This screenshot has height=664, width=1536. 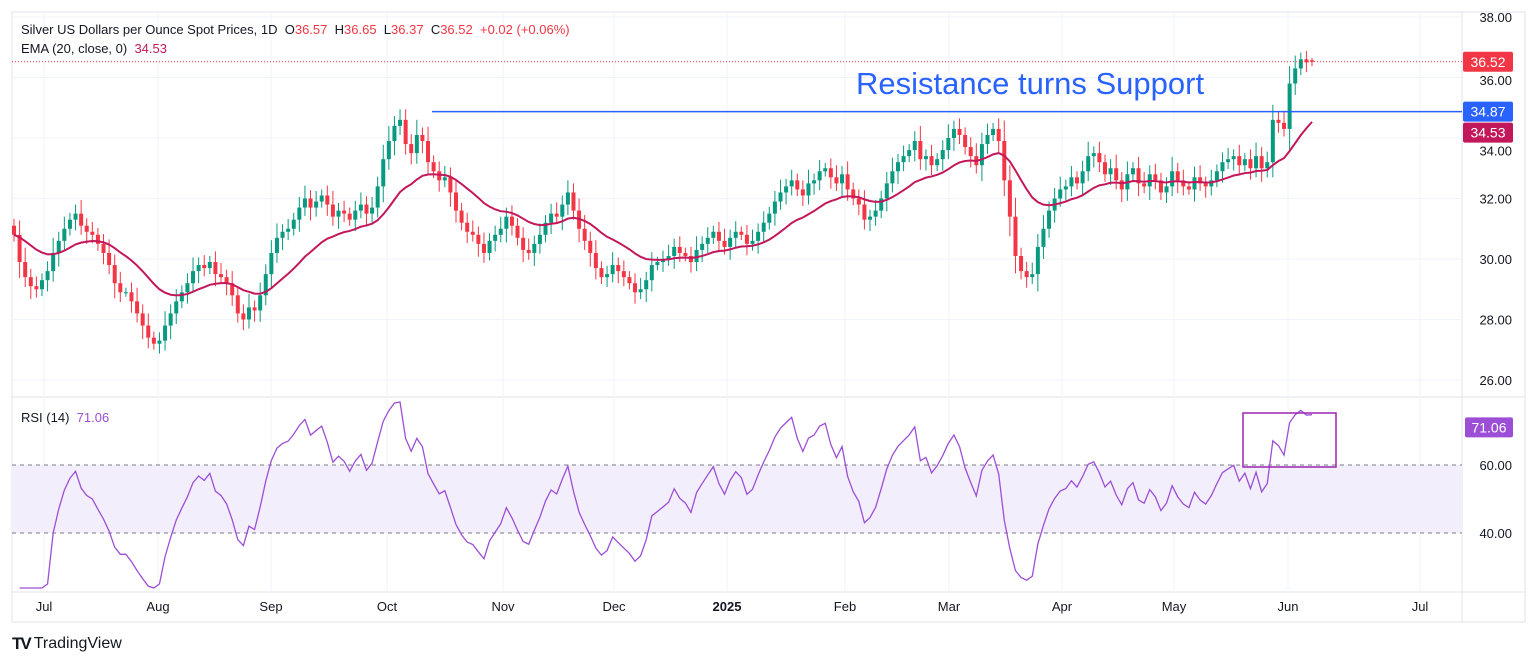 I want to click on x-tick-label: Oct, so click(x=387, y=606).